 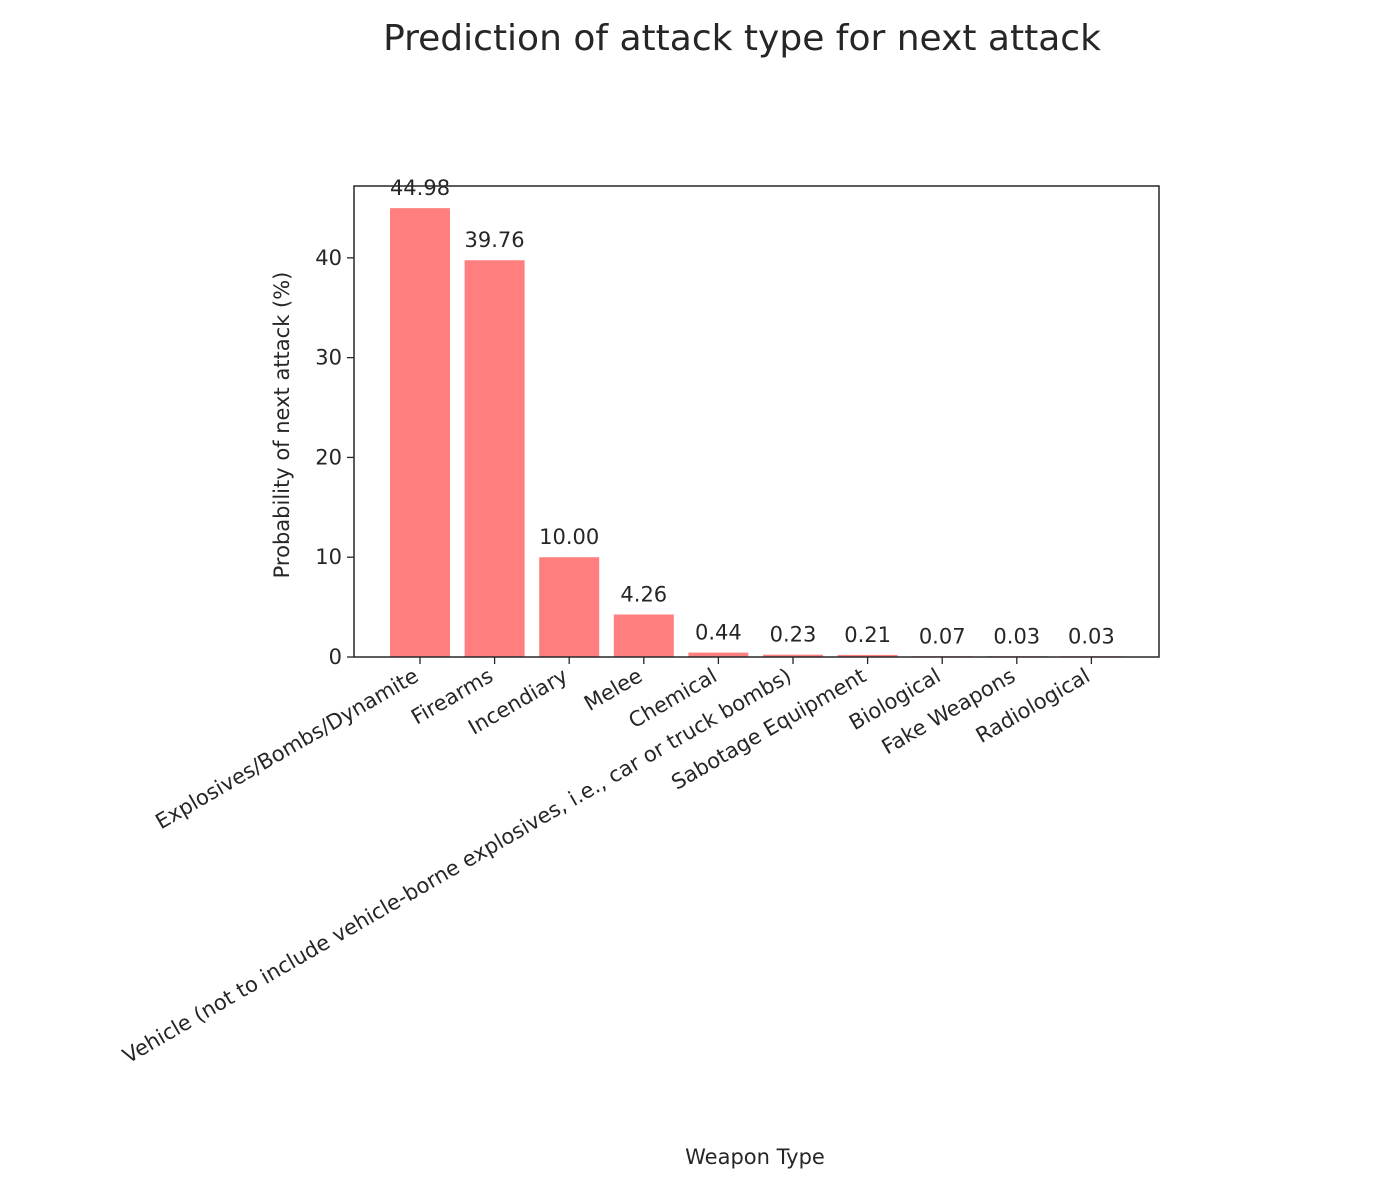 I want to click on x-axis-label: Weapon Type, so click(x=755, y=1157).